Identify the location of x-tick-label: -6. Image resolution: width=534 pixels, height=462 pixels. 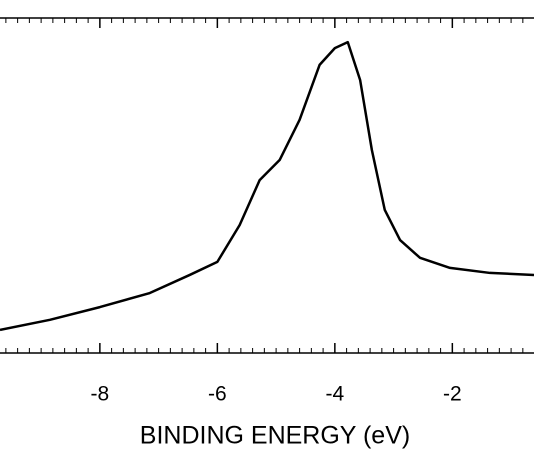
(217, 394).